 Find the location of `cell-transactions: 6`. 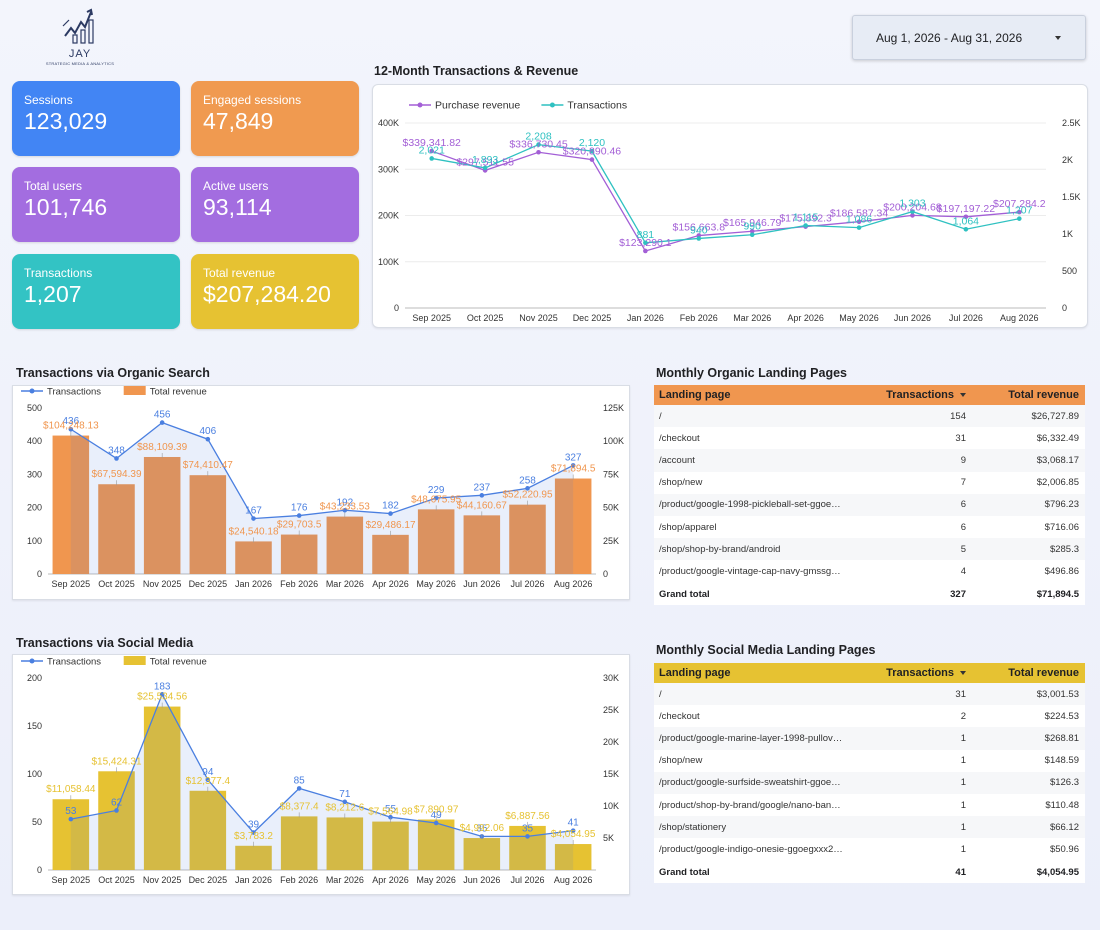

cell-transactions: 6 is located at coordinates (963, 505).